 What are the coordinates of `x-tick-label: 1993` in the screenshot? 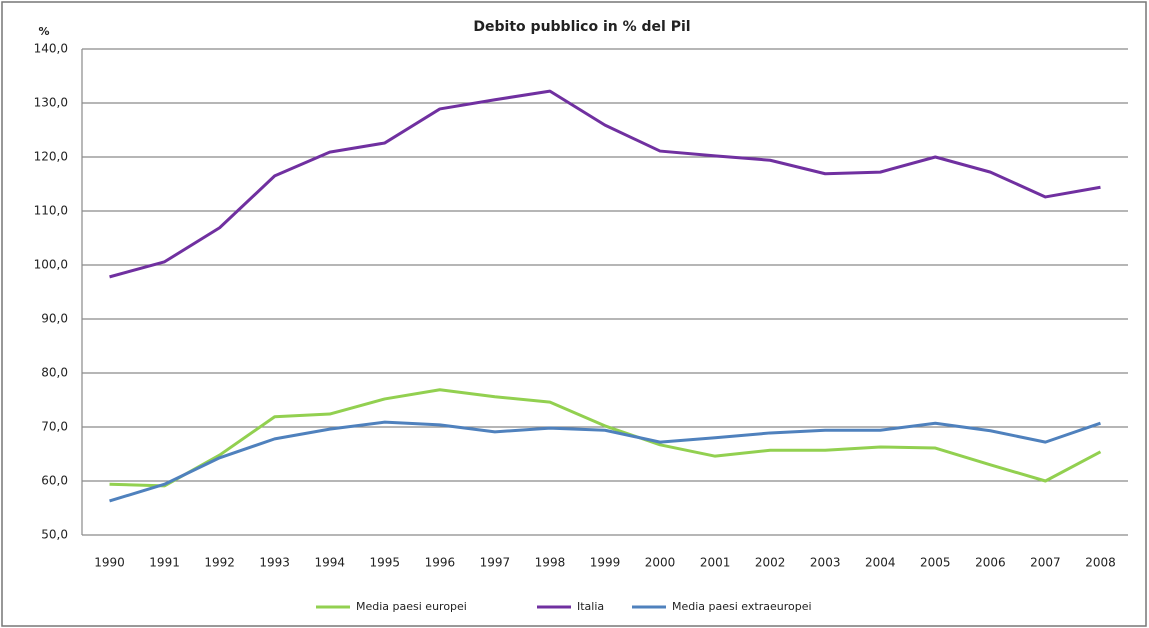 It's located at (274, 563).